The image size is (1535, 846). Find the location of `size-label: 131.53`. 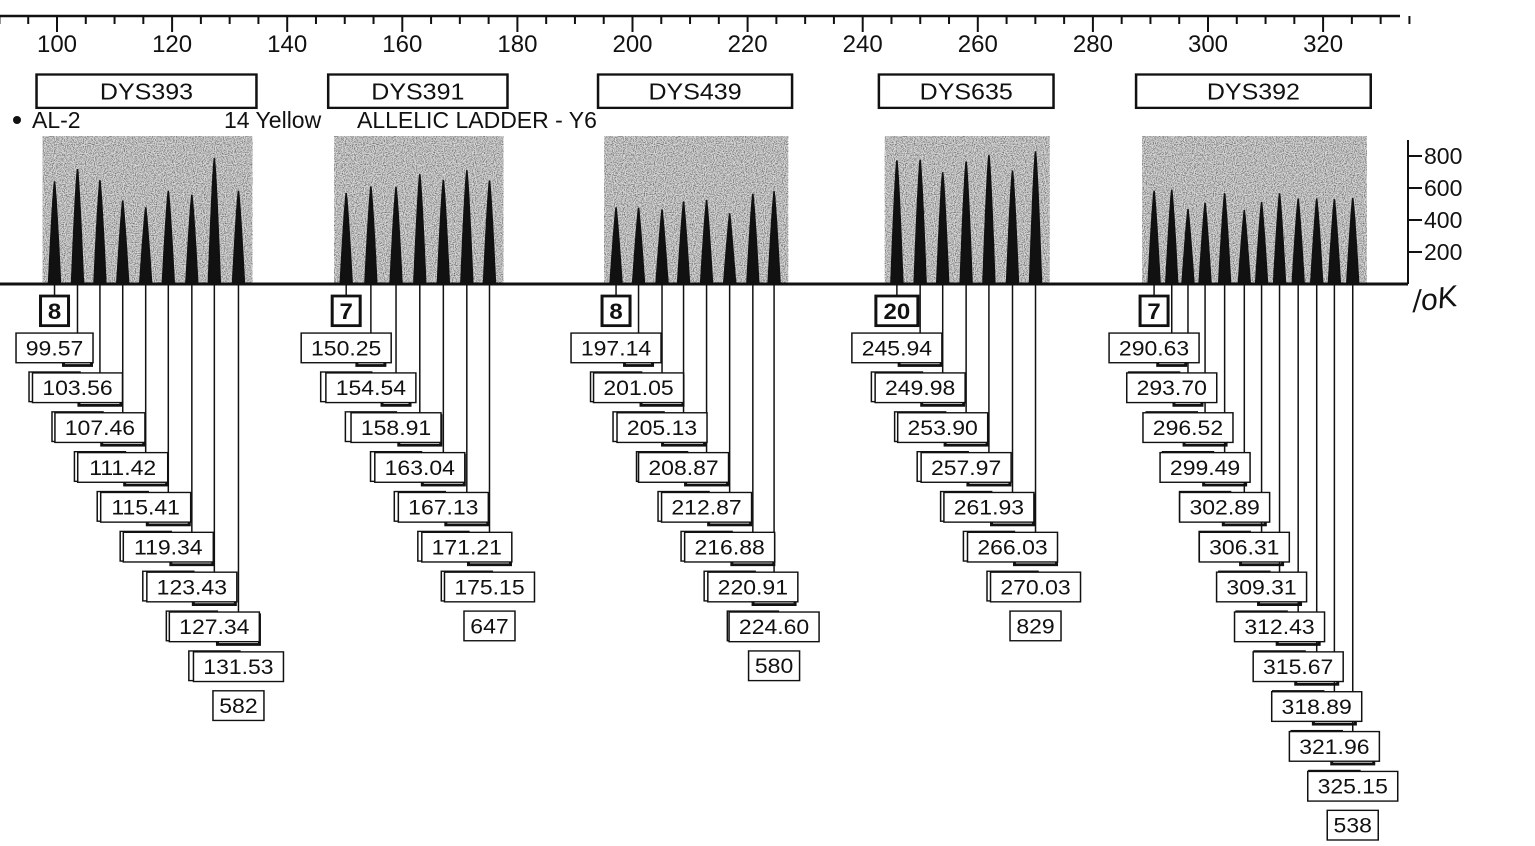

size-label: 131.53 is located at coordinates (238, 667).